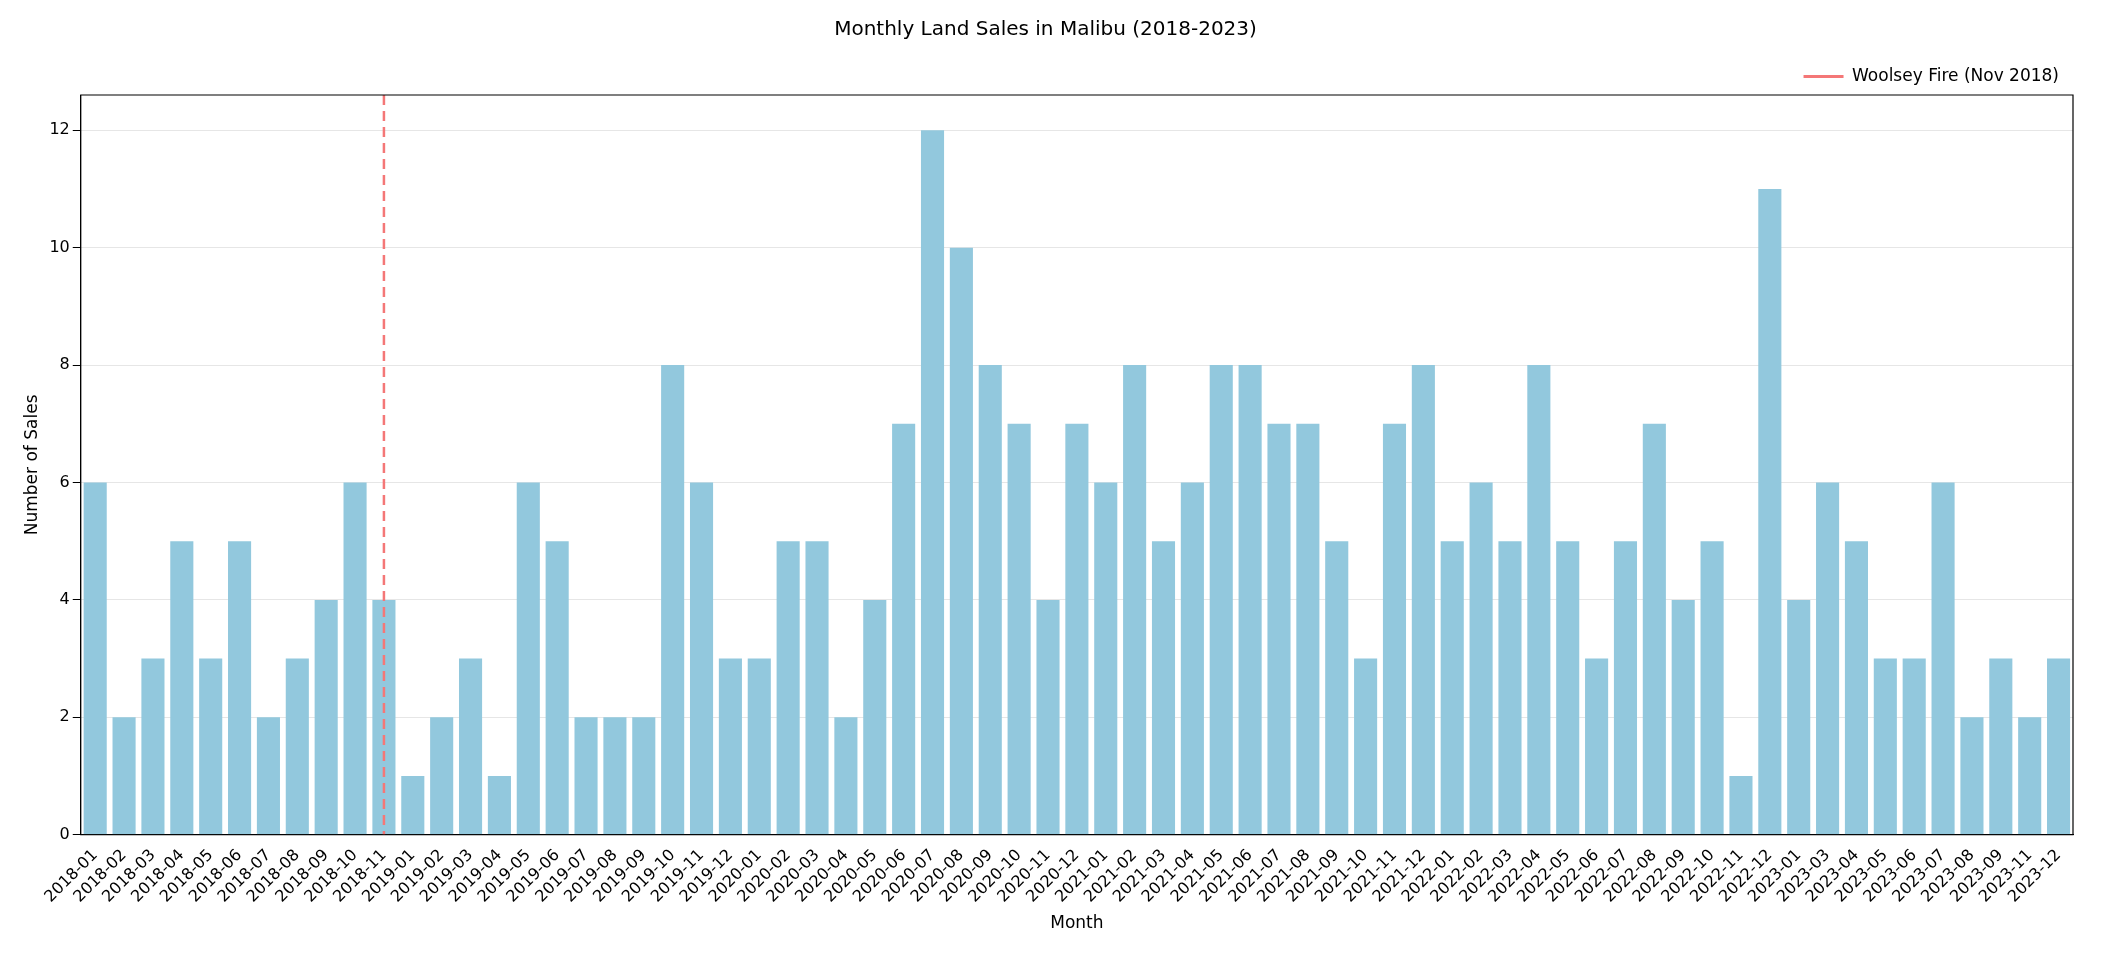 This screenshot has width=2105, height=960. What do you see at coordinates (59, 129) in the screenshot?
I see `y-tick-label: 12` at bounding box center [59, 129].